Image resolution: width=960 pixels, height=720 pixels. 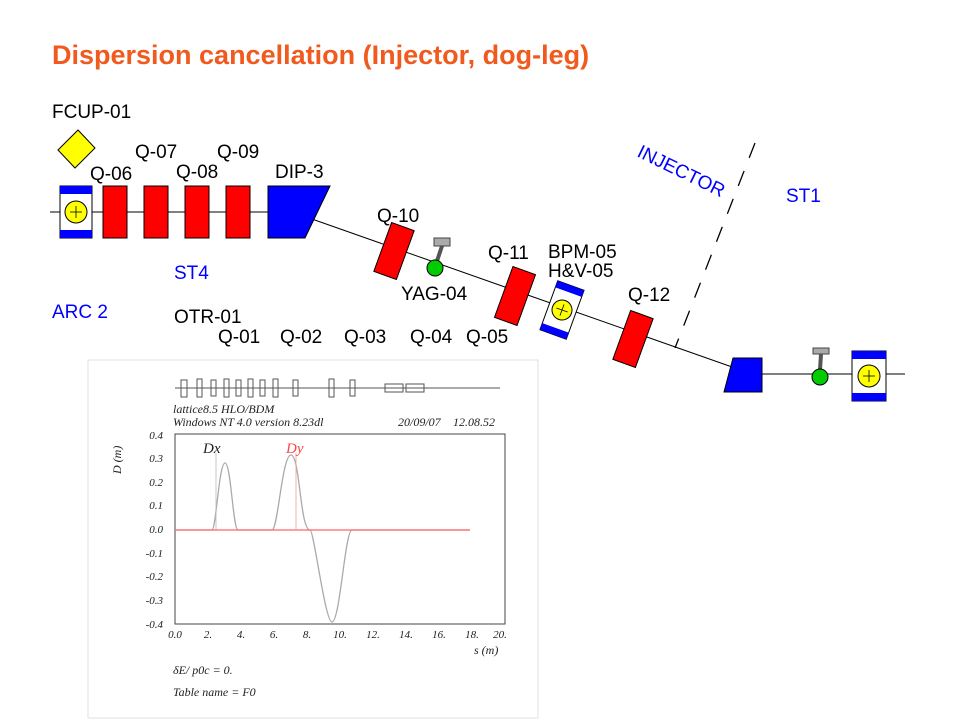 I want to click on plot-frame, so click(x=340, y=529).